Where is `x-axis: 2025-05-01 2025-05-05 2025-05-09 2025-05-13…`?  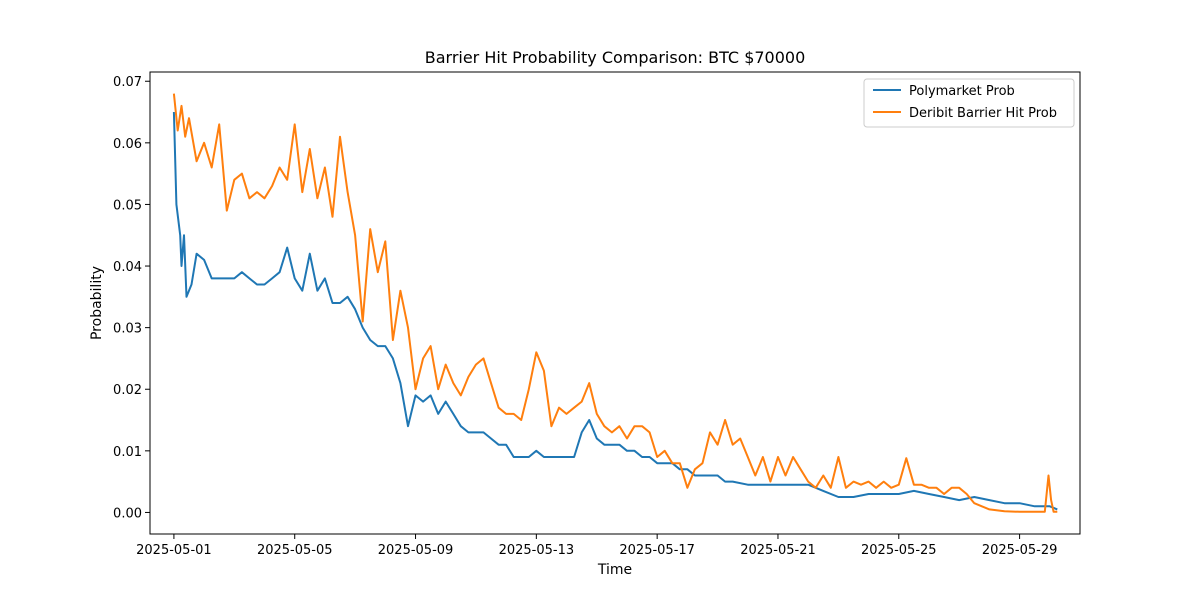
x-axis: 2025-05-01 2025-05-05 2025-05-09 2025-05-13… is located at coordinates (596, 546).